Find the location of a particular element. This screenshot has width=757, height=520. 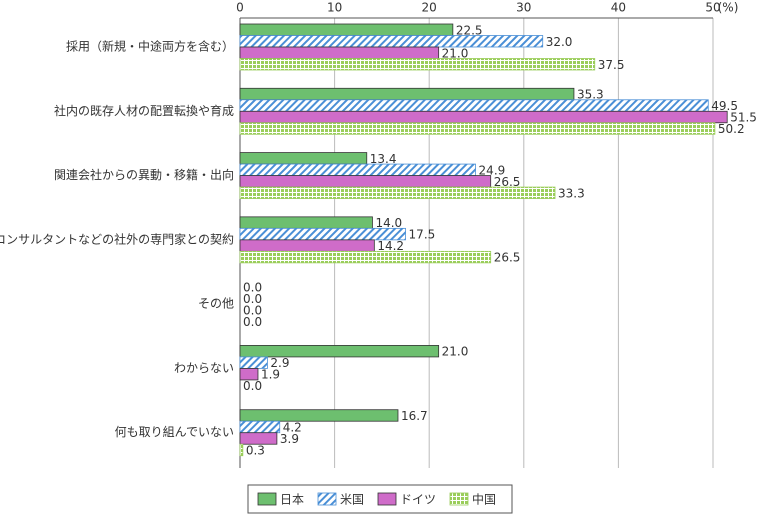

value-label: 3.9 is located at coordinates (289, 439).